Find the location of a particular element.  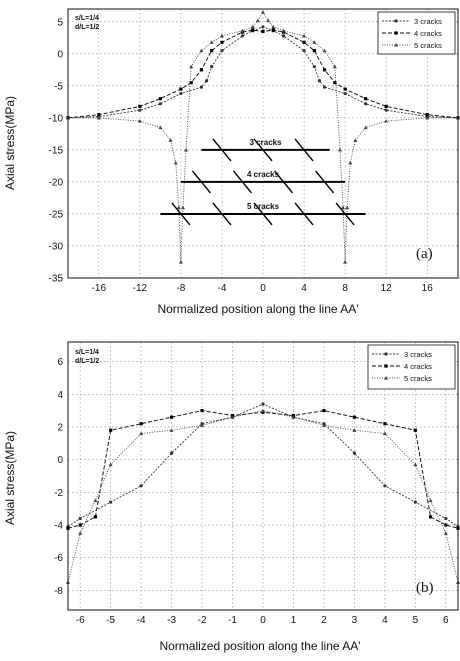

param-d-over-l-b: d/L=1/2 is located at coordinates (87, 361).